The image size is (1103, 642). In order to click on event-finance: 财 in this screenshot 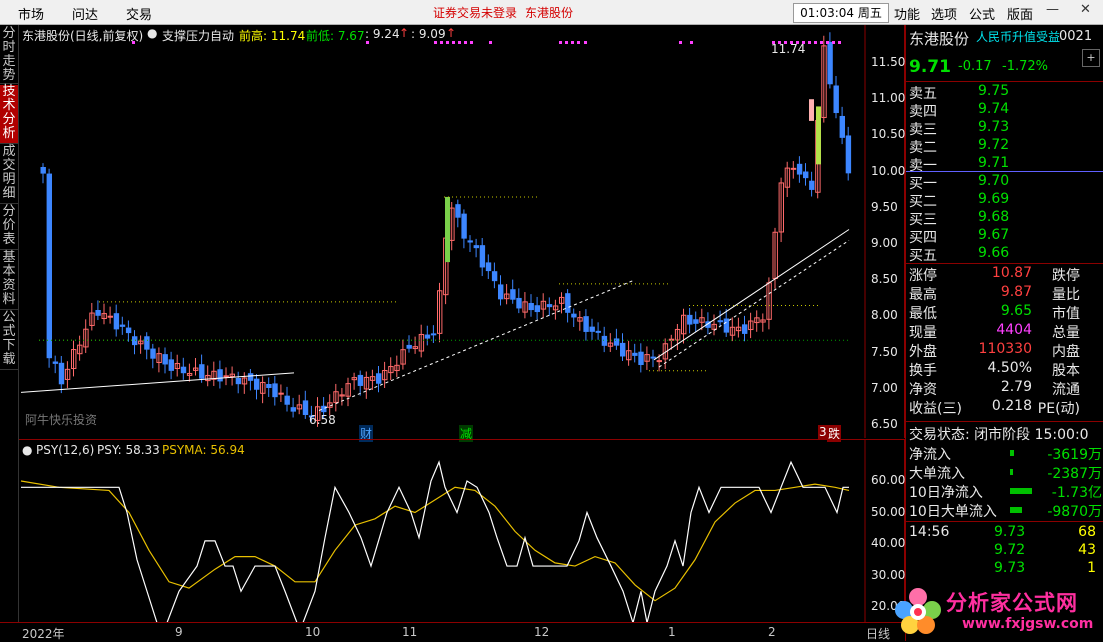, I will do `click(366, 433)`.